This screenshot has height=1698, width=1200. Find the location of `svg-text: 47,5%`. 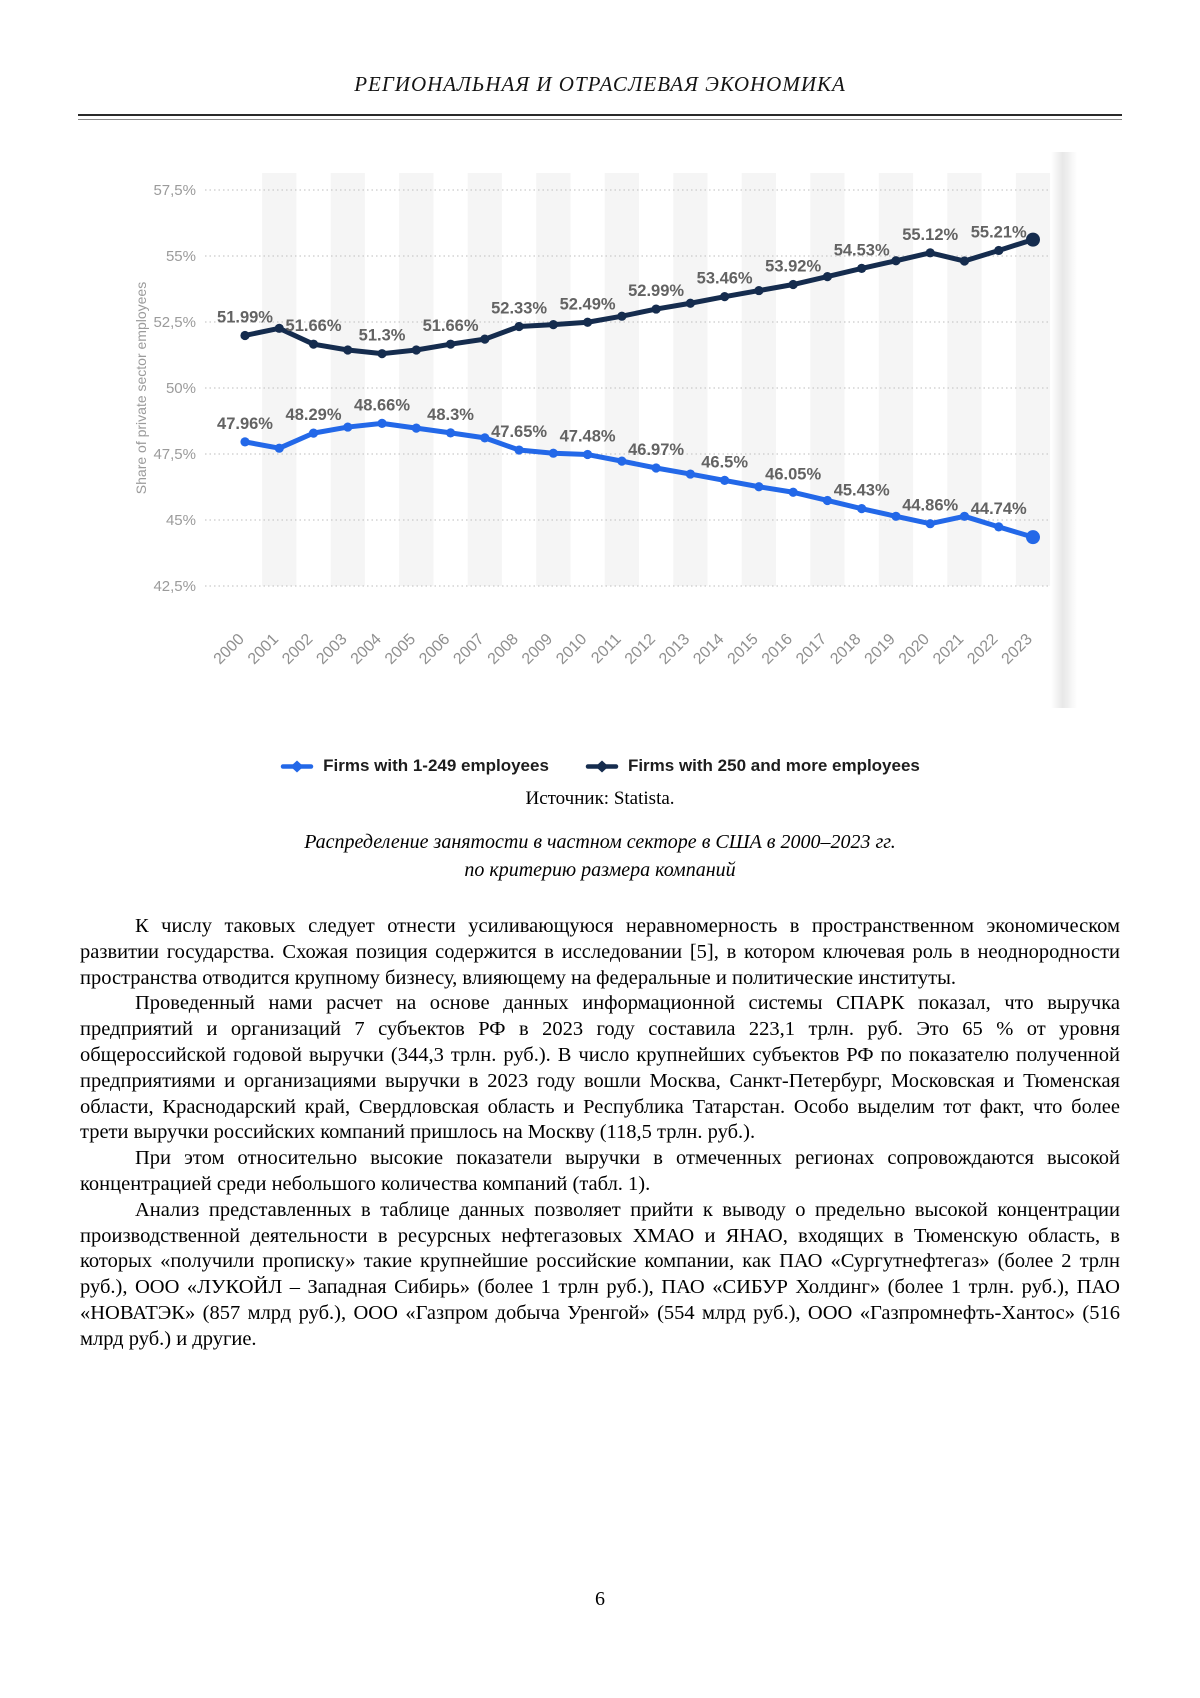

svg-text: 47,5% is located at coordinates (174, 454).